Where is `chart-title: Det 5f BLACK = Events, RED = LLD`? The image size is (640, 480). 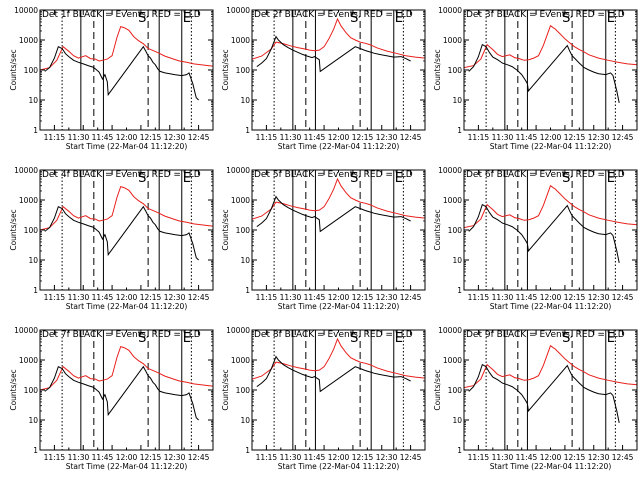 chart-title: Det 5f BLACK = Events, RED = LLD is located at coordinates (333, 175).